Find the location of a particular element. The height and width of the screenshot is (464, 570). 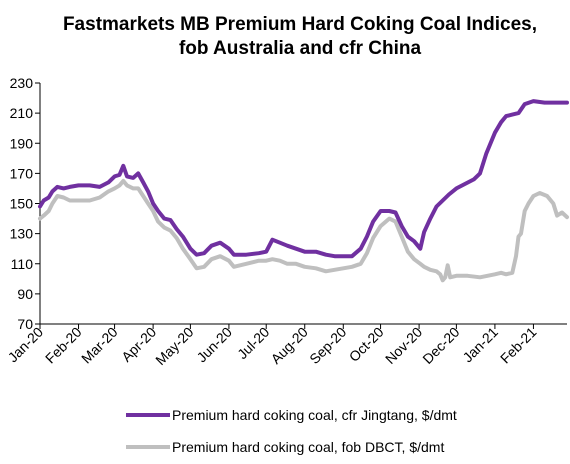

y-tick-label: 130 is located at coordinates (22, 234).